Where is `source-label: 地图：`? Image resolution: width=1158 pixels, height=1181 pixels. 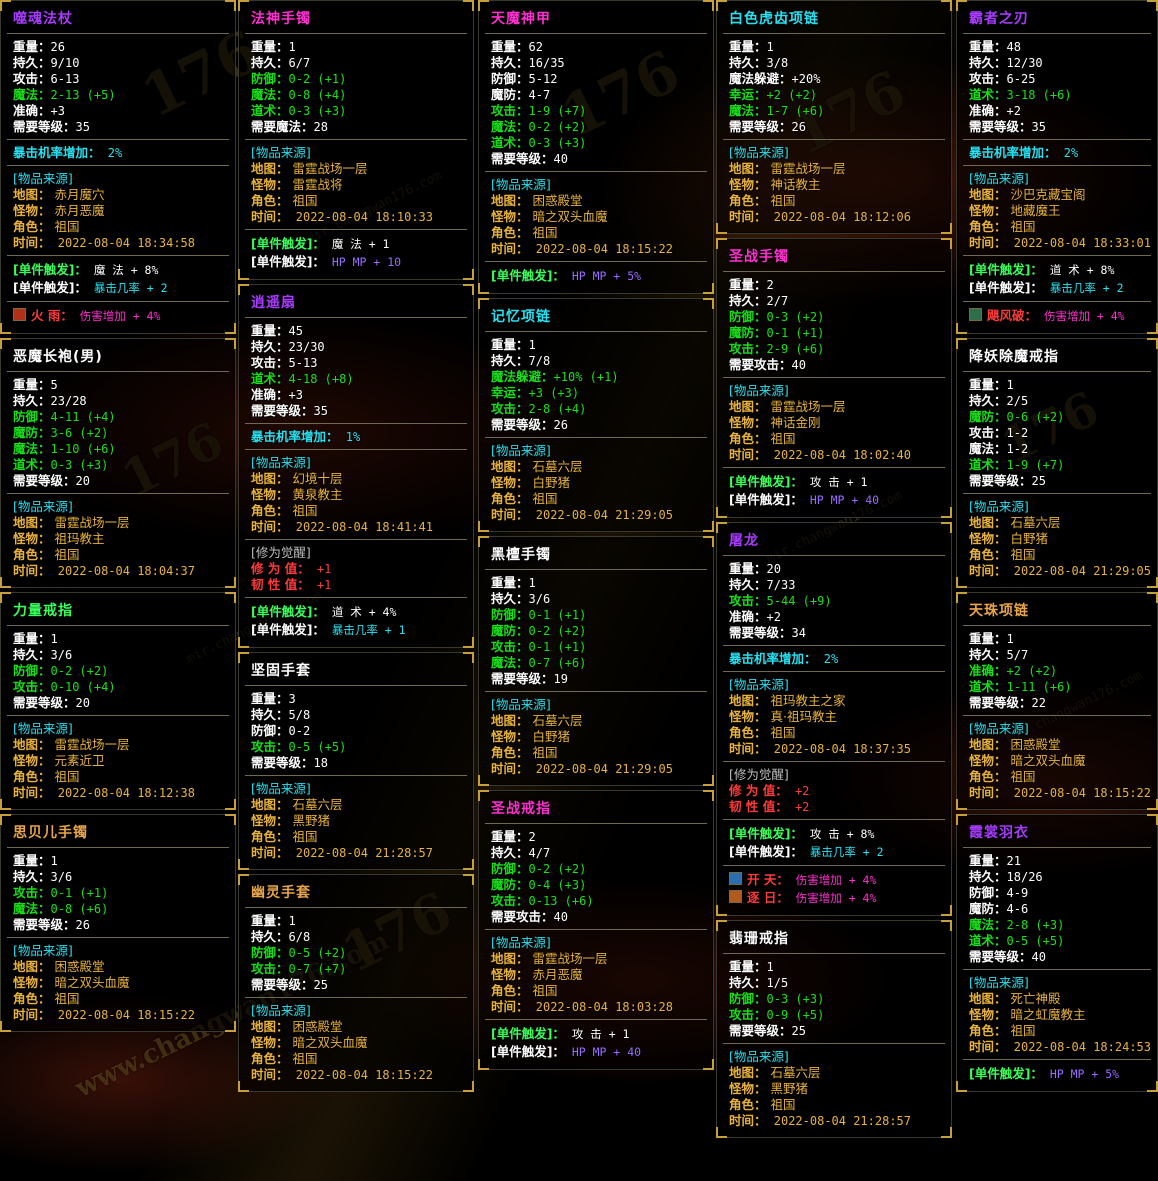 source-label: 地图： is located at coordinates (270, 804).